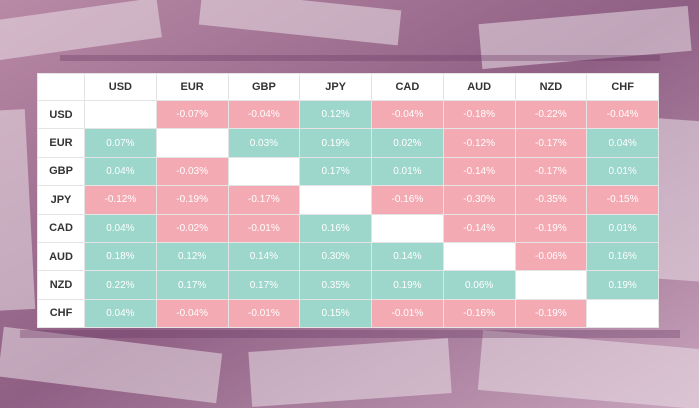  I want to click on corner-cell, so click(61, 87).